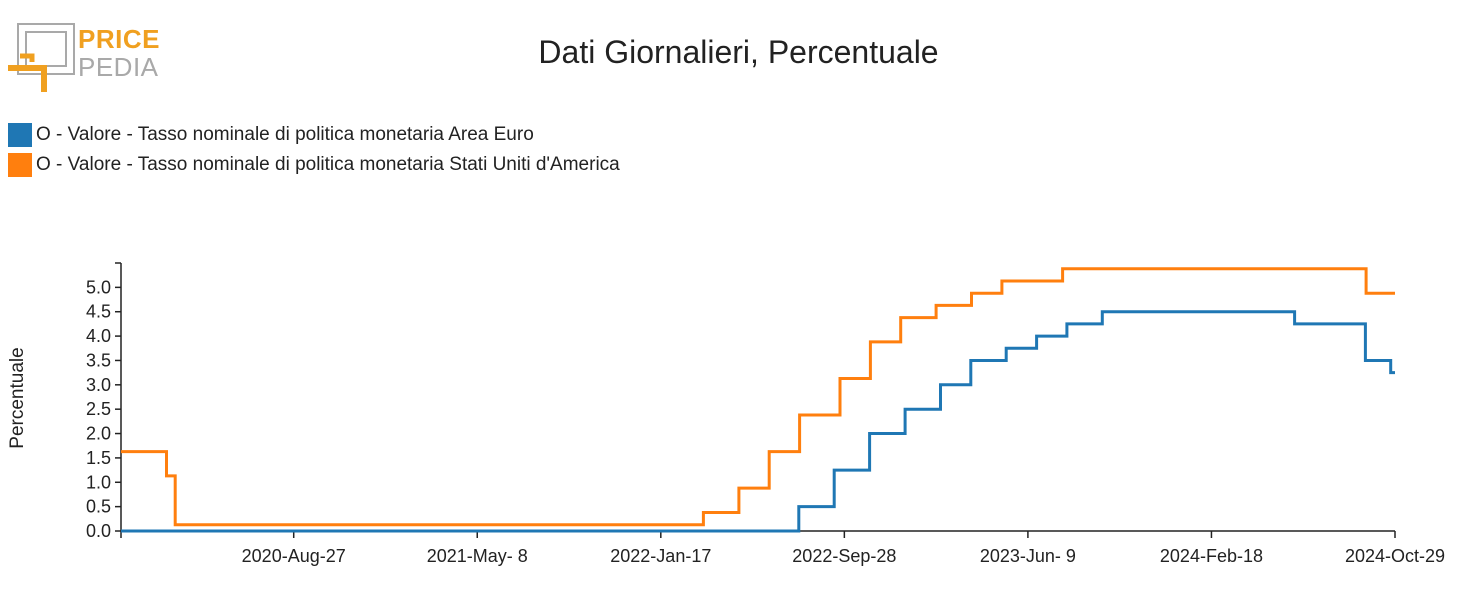  What do you see at coordinates (98, 434) in the screenshot?
I see `y-tick-label: 2.0` at bounding box center [98, 434].